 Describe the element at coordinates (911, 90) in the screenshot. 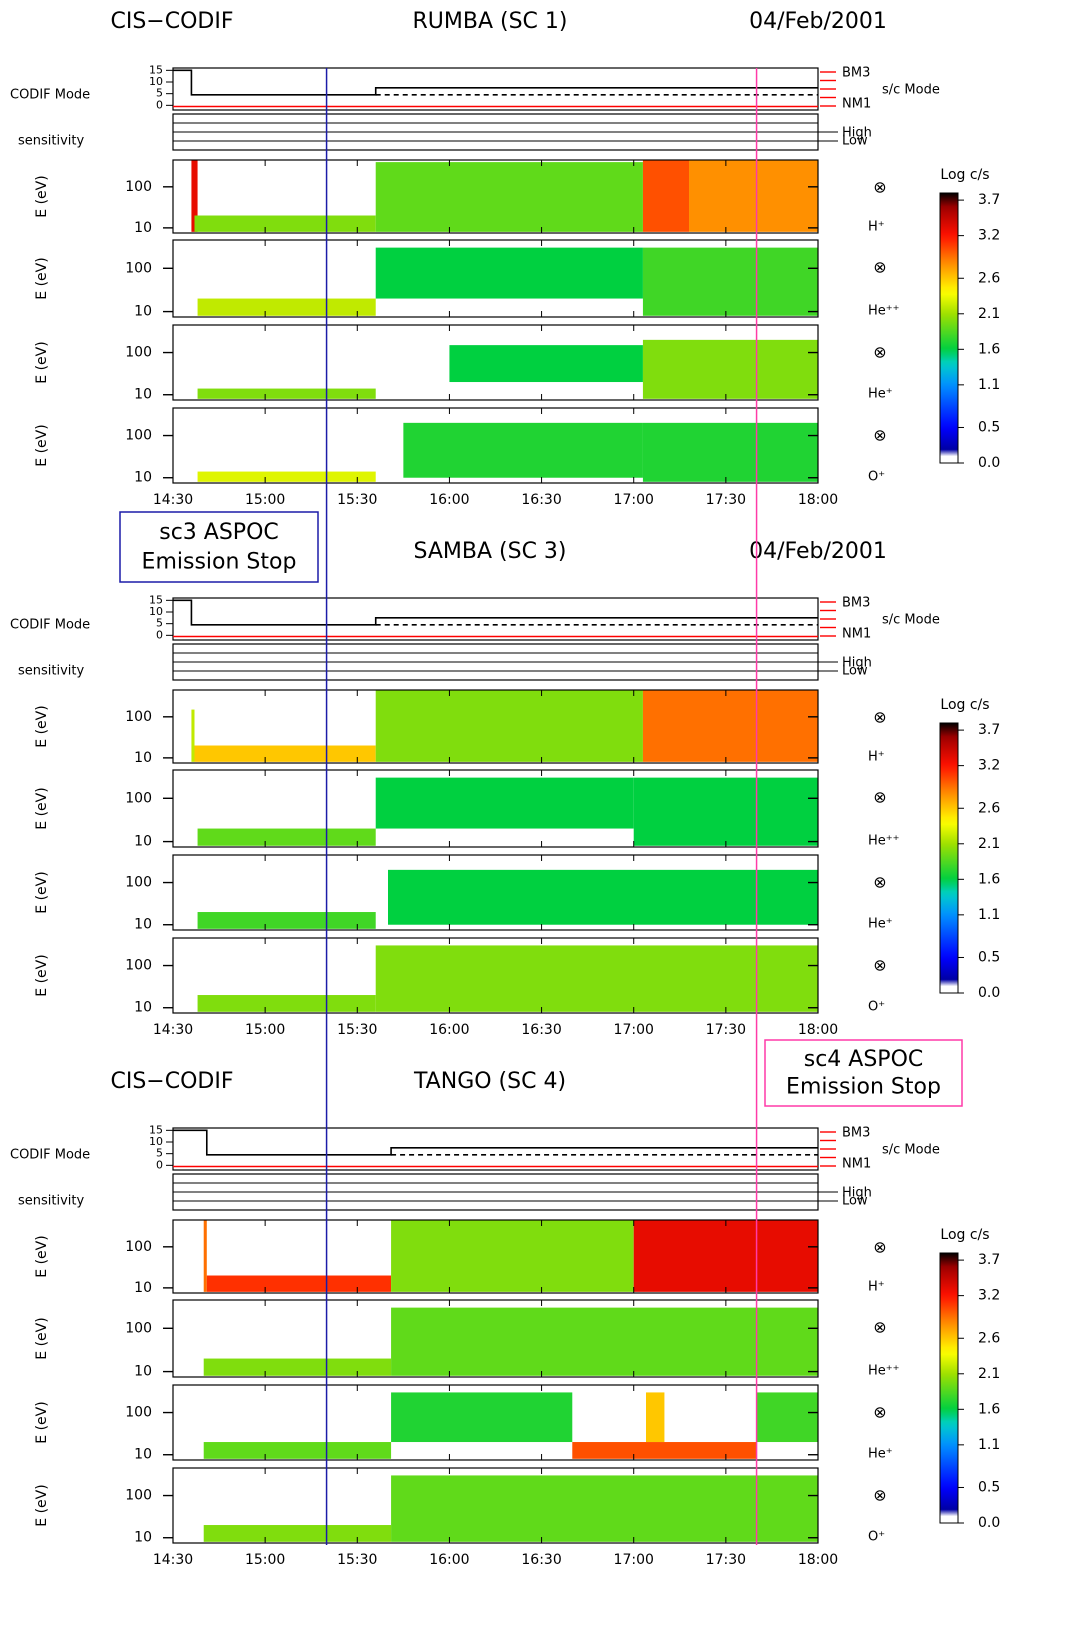

I see `sc-mode-title: s/c Mode` at that location.